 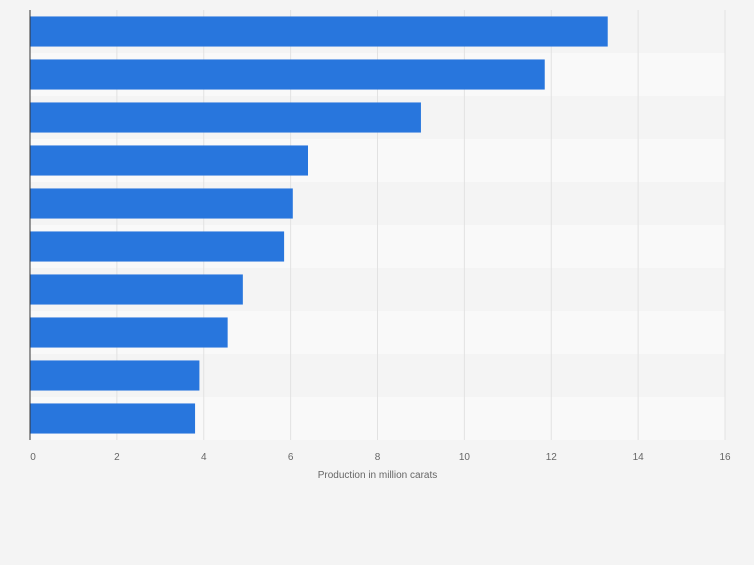 I want to click on x-tick-labels: 0 2 4 6 8 10 12 14 16, so click(x=380, y=457).